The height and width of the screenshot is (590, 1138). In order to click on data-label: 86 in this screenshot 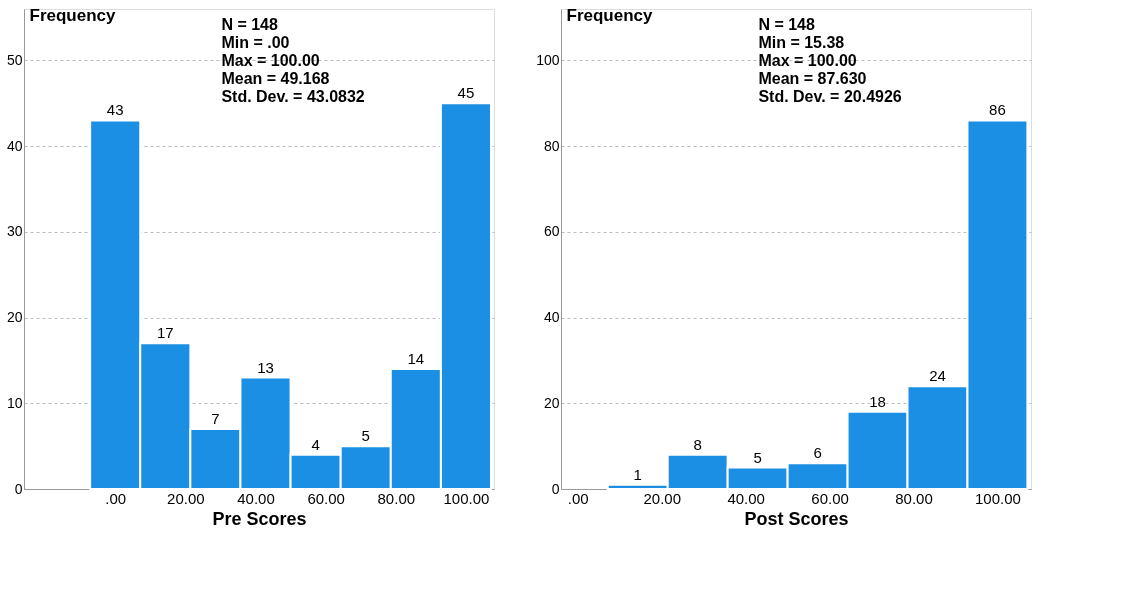, I will do `click(997, 110)`.